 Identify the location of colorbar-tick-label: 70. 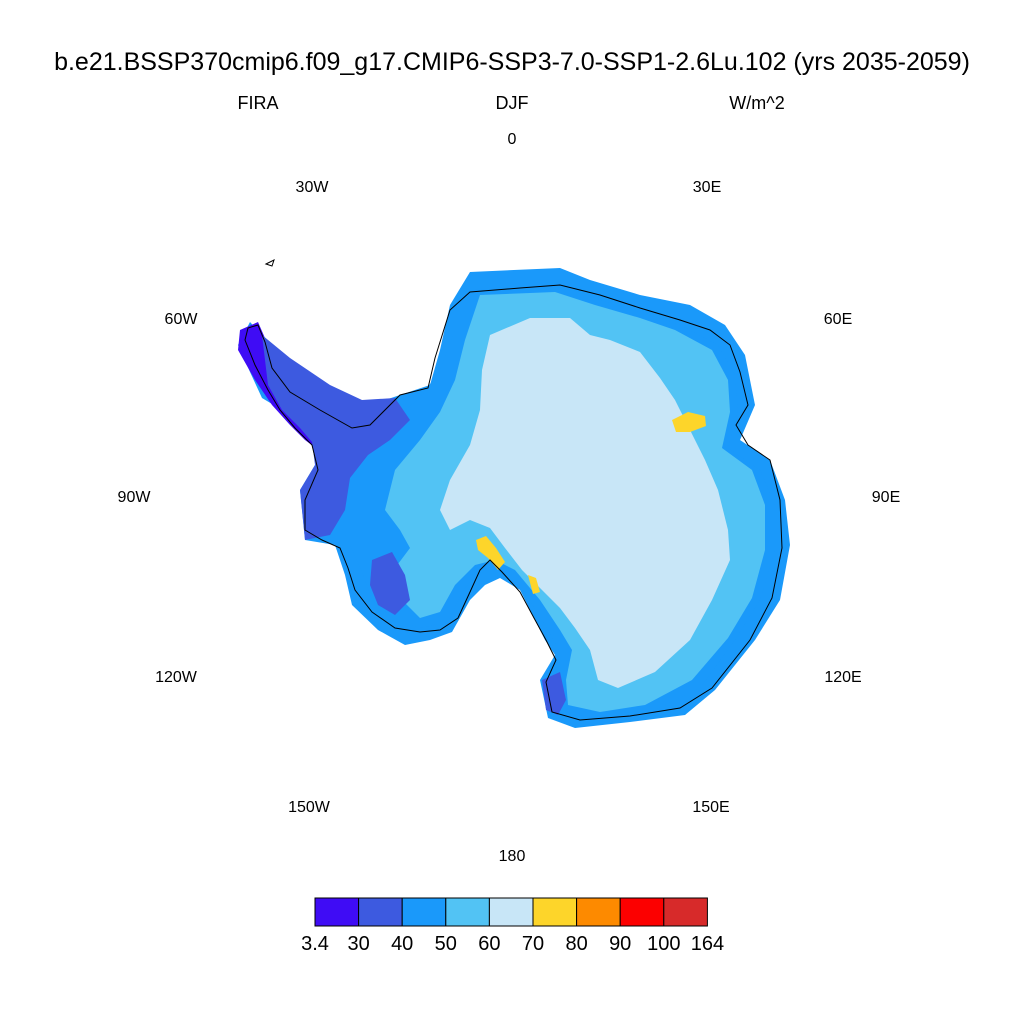
(533, 944).